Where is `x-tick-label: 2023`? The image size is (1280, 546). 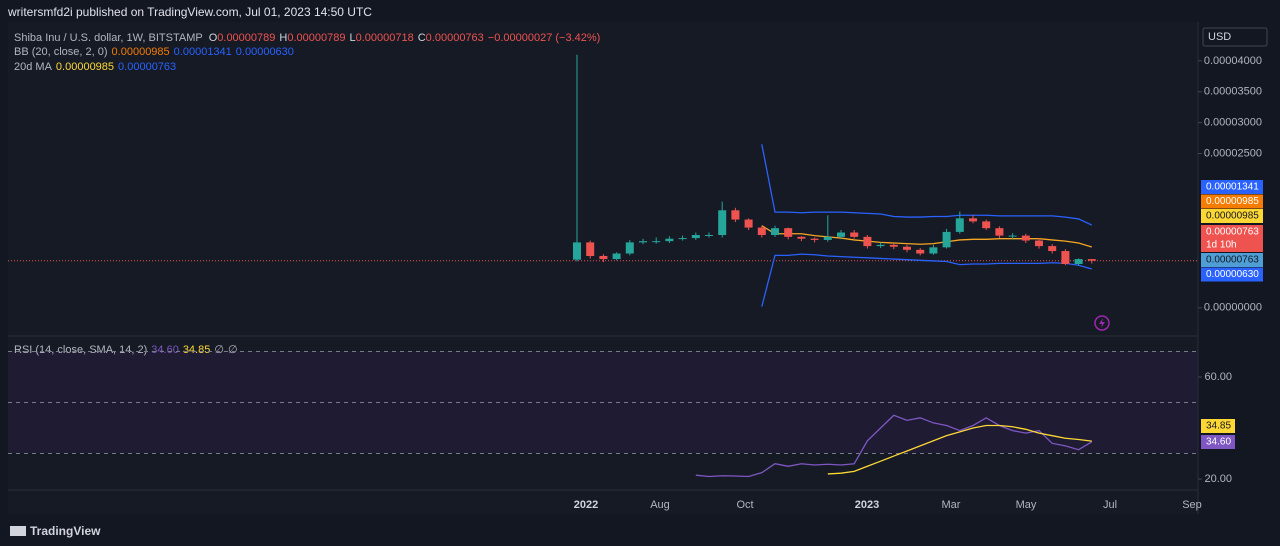 x-tick-label: 2023 is located at coordinates (867, 505).